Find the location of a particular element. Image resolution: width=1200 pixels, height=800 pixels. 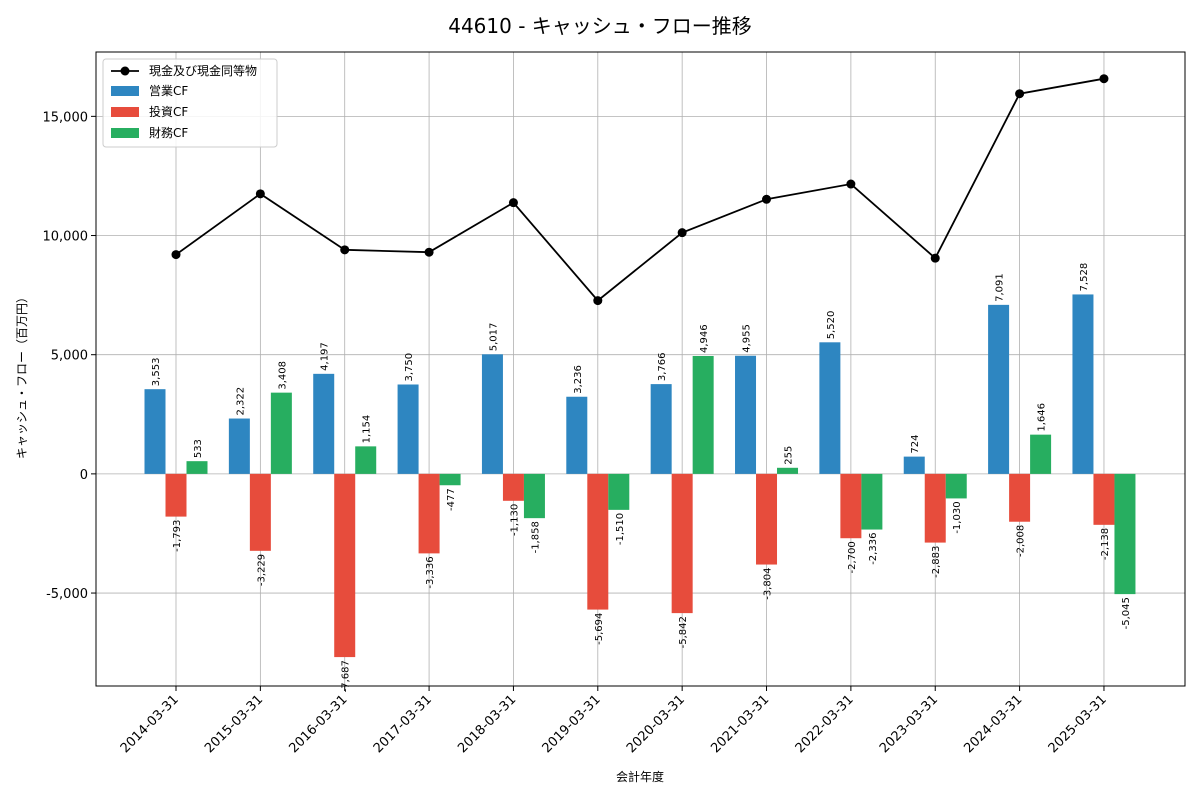

bar-data-label: 4,197 is located at coordinates (325, 356).